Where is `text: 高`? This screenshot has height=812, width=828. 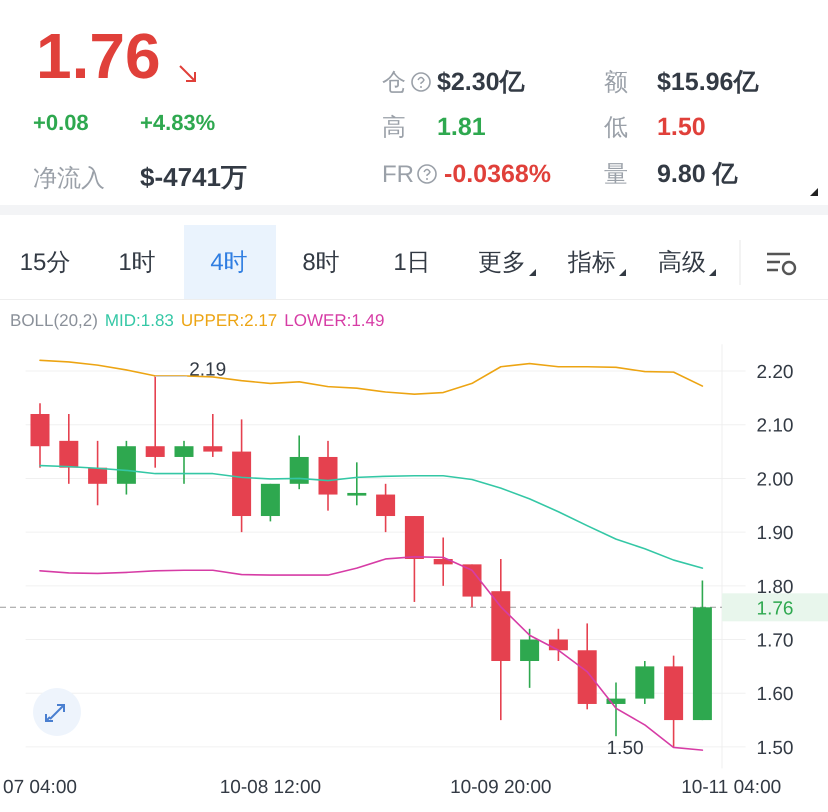
text: 高 is located at coordinates (394, 127).